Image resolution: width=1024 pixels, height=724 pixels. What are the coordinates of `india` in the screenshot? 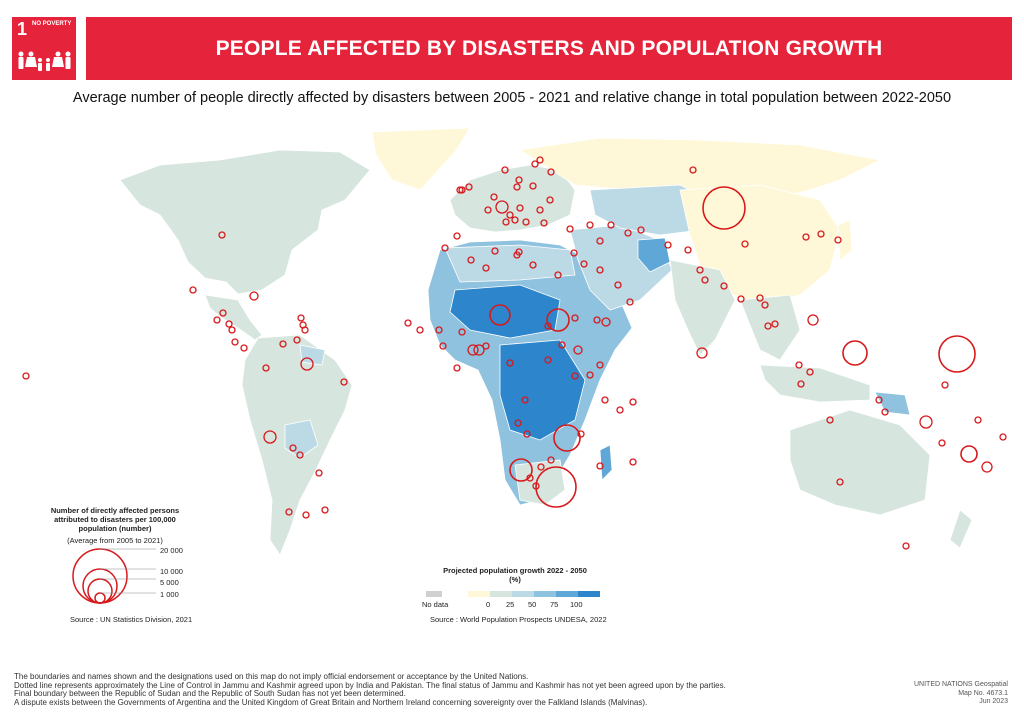 It's located at (702, 307).